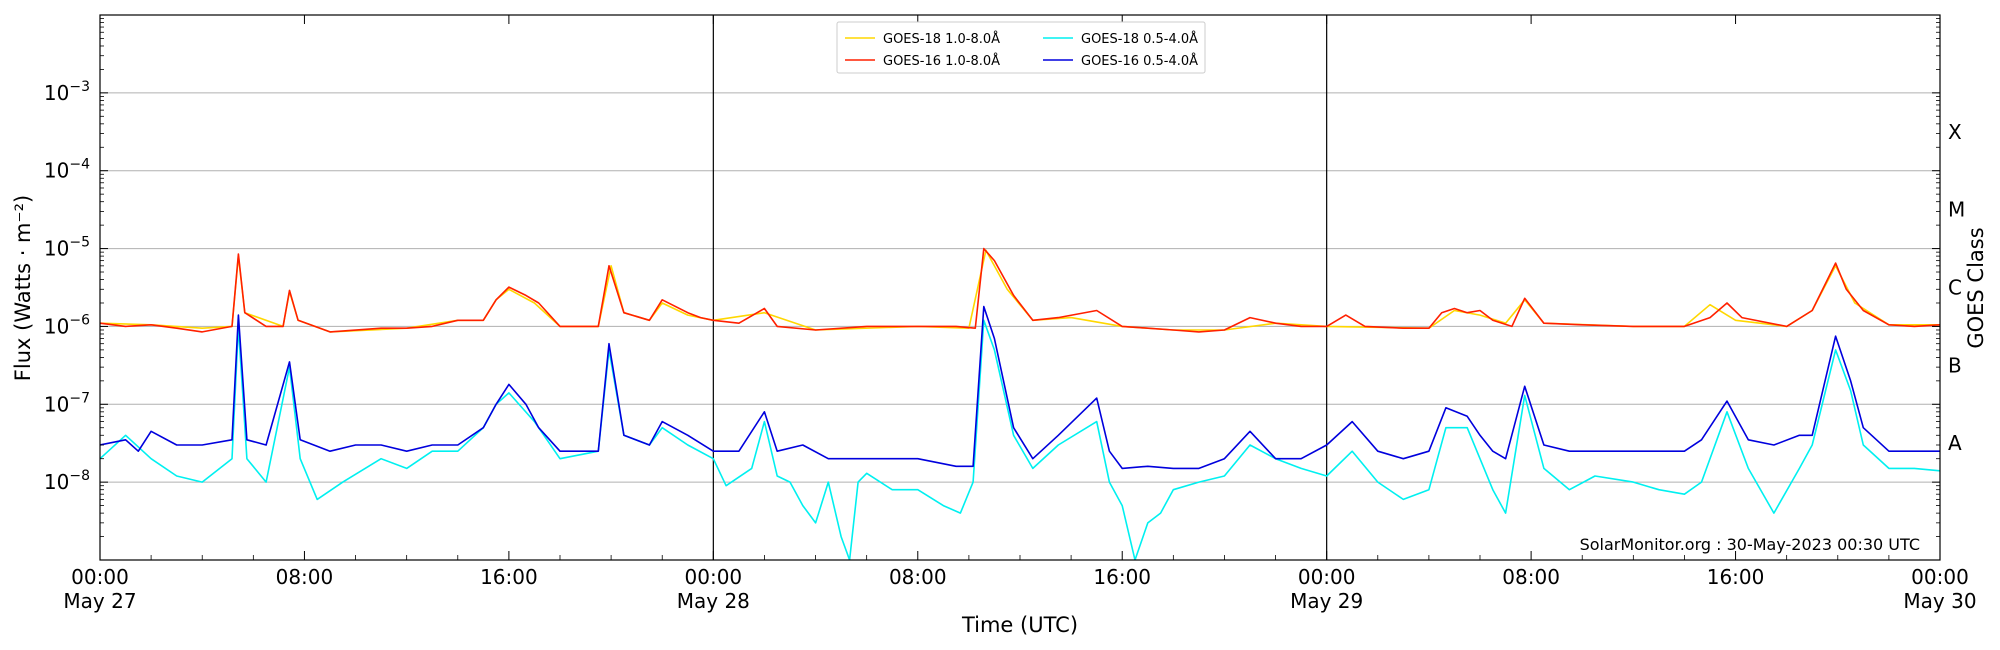  Describe the element at coordinates (67, 325) in the screenshot. I see `y-tick-label: 10⁻⁶` at that location.